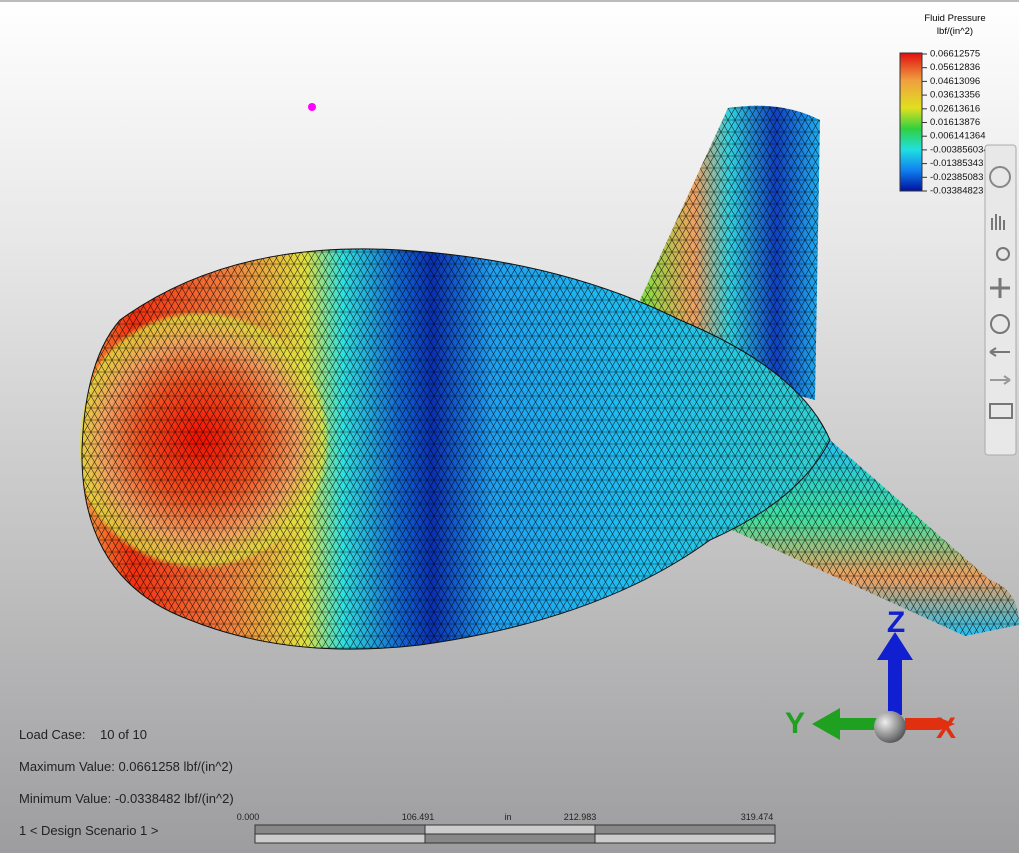 This screenshot has height=858, width=1019. What do you see at coordinates (795, 723) in the screenshot?
I see `y-label: Y` at bounding box center [795, 723].